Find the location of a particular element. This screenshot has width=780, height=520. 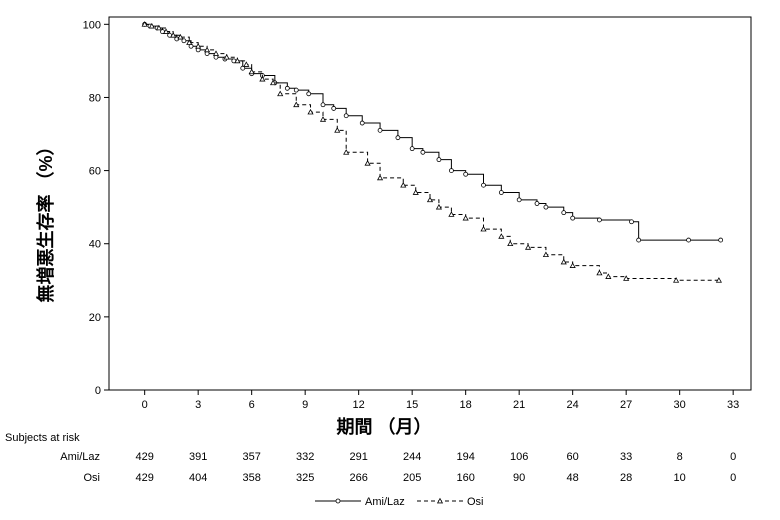

risk-table-title: Subjects at risk is located at coordinates (42, 438).